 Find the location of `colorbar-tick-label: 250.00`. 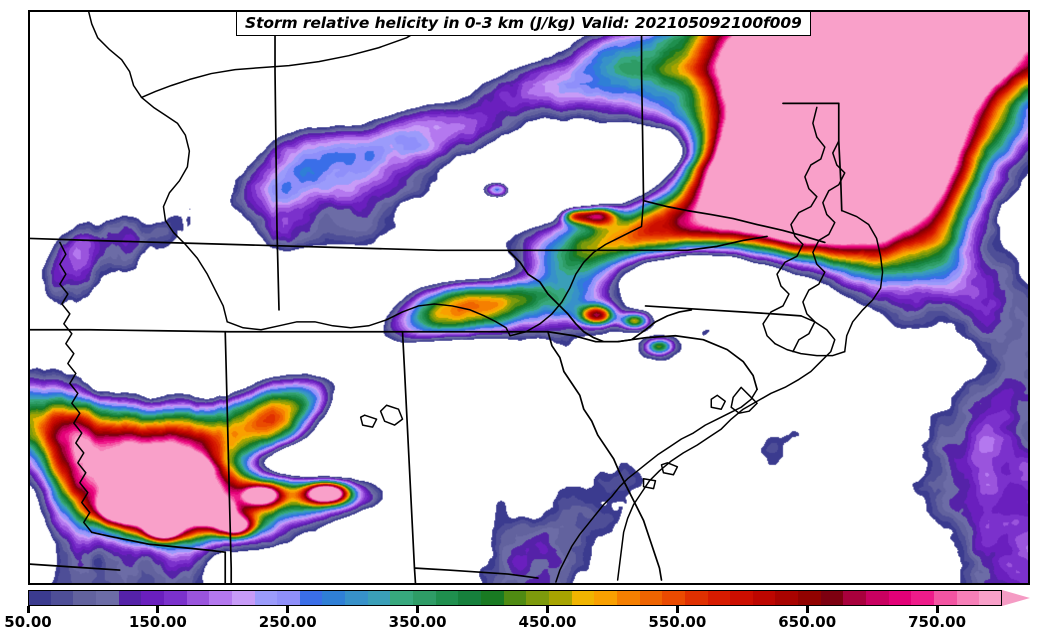

colorbar-tick-label: 250.00 is located at coordinates (287, 622).